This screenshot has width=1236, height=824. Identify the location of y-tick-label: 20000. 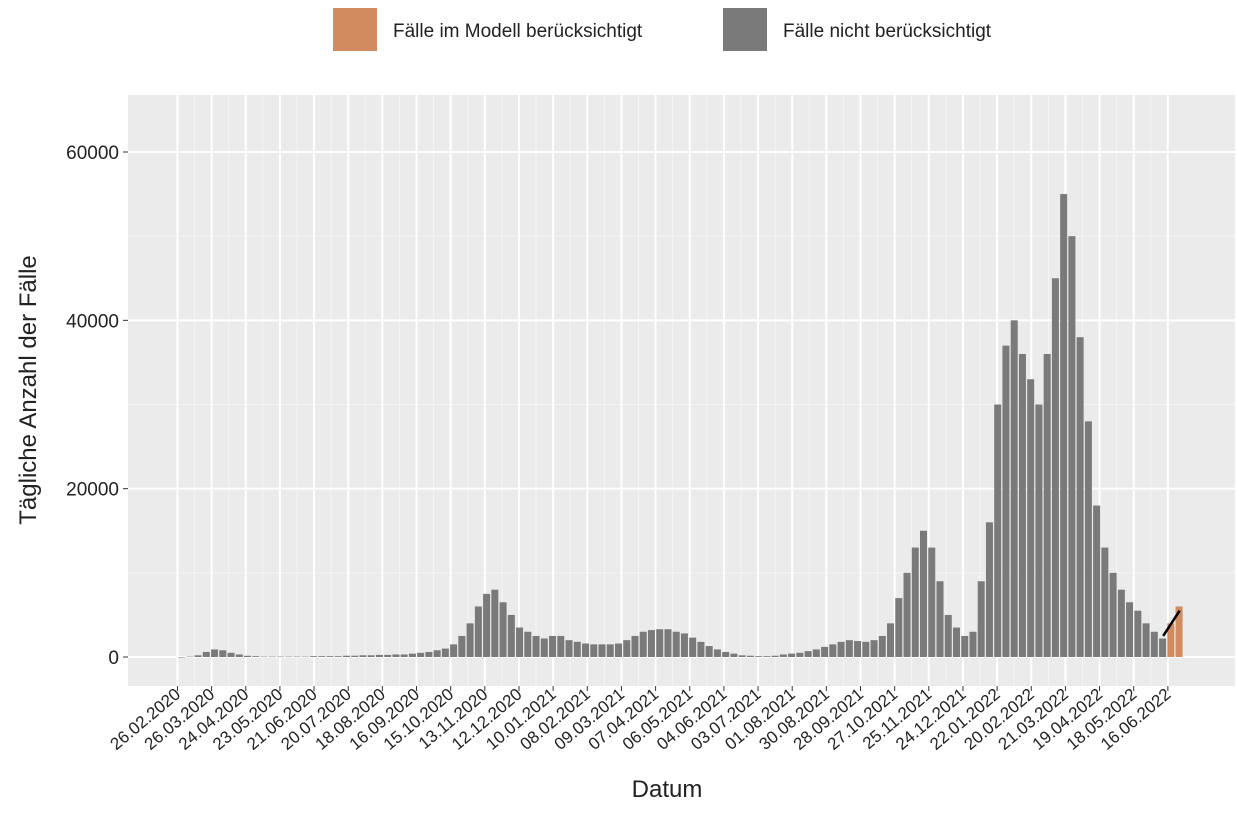
(92, 490).